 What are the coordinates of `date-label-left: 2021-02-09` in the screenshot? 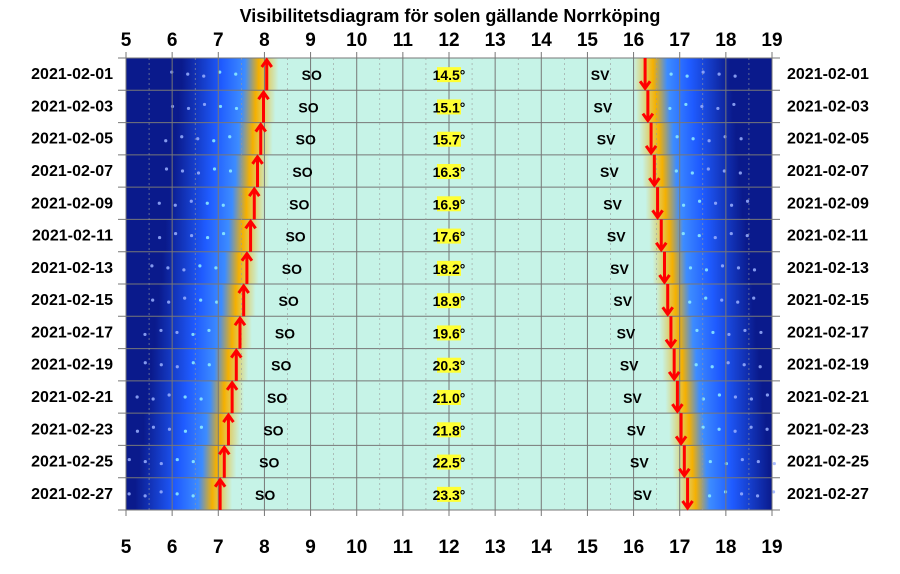 It's located at (72, 203).